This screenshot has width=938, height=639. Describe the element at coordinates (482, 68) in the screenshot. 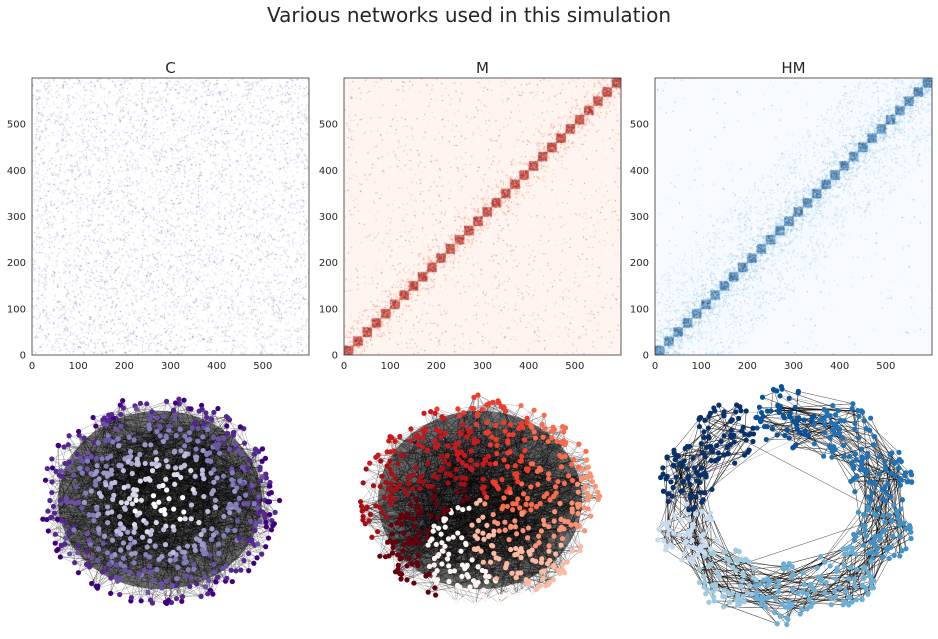

I see `panel-title: M` at that location.